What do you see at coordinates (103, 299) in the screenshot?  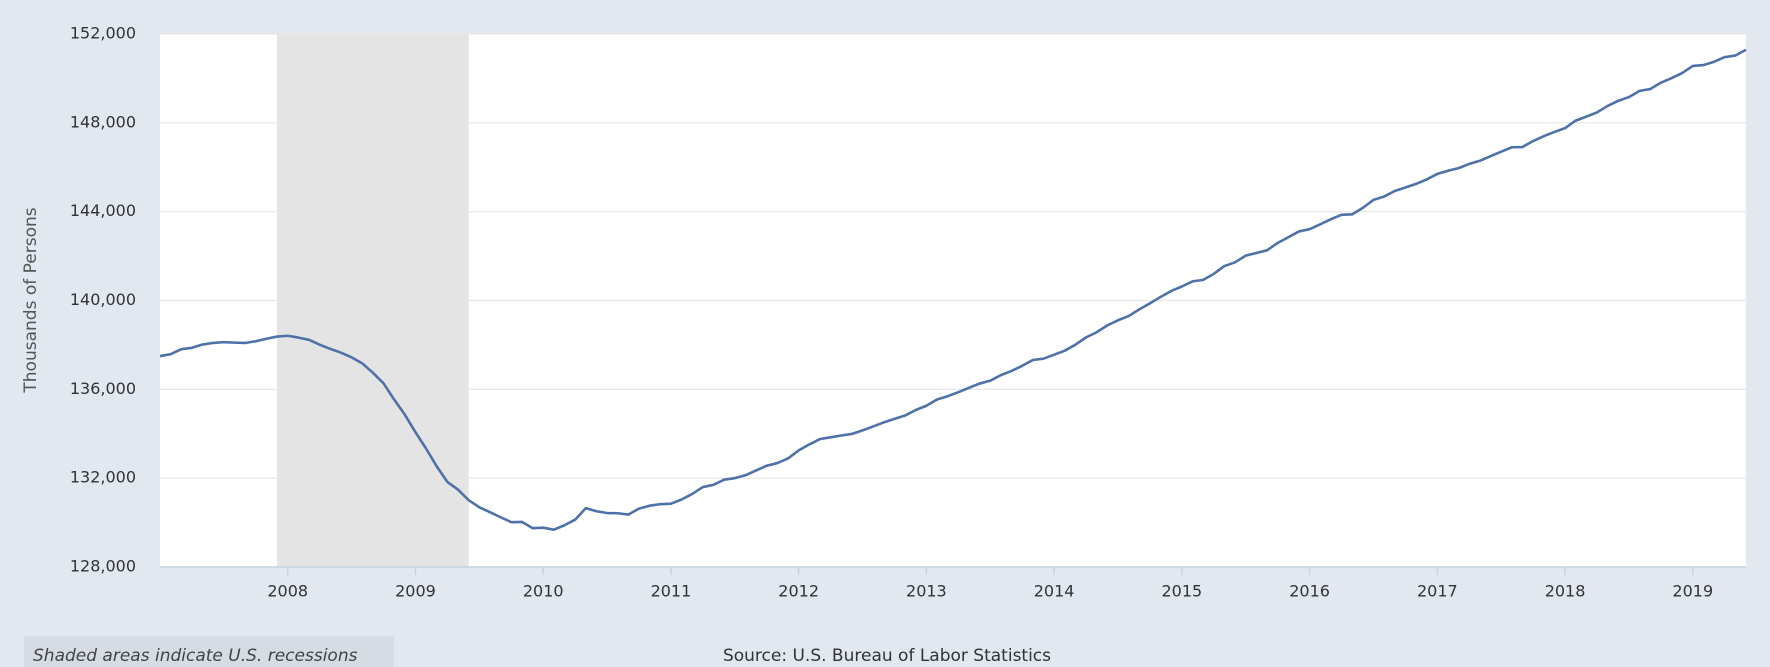 I see `y-tick-label: 140,000` at bounding box center [103, 299].